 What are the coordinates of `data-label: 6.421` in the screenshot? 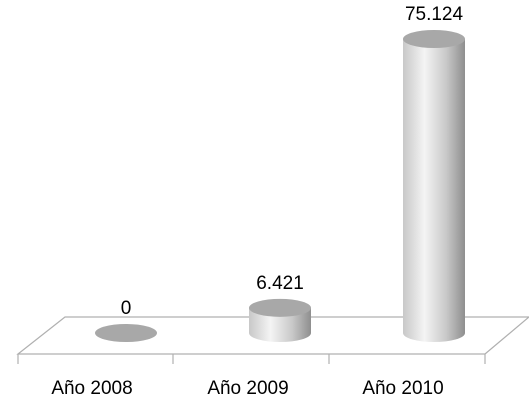 It's located at (280, 283).